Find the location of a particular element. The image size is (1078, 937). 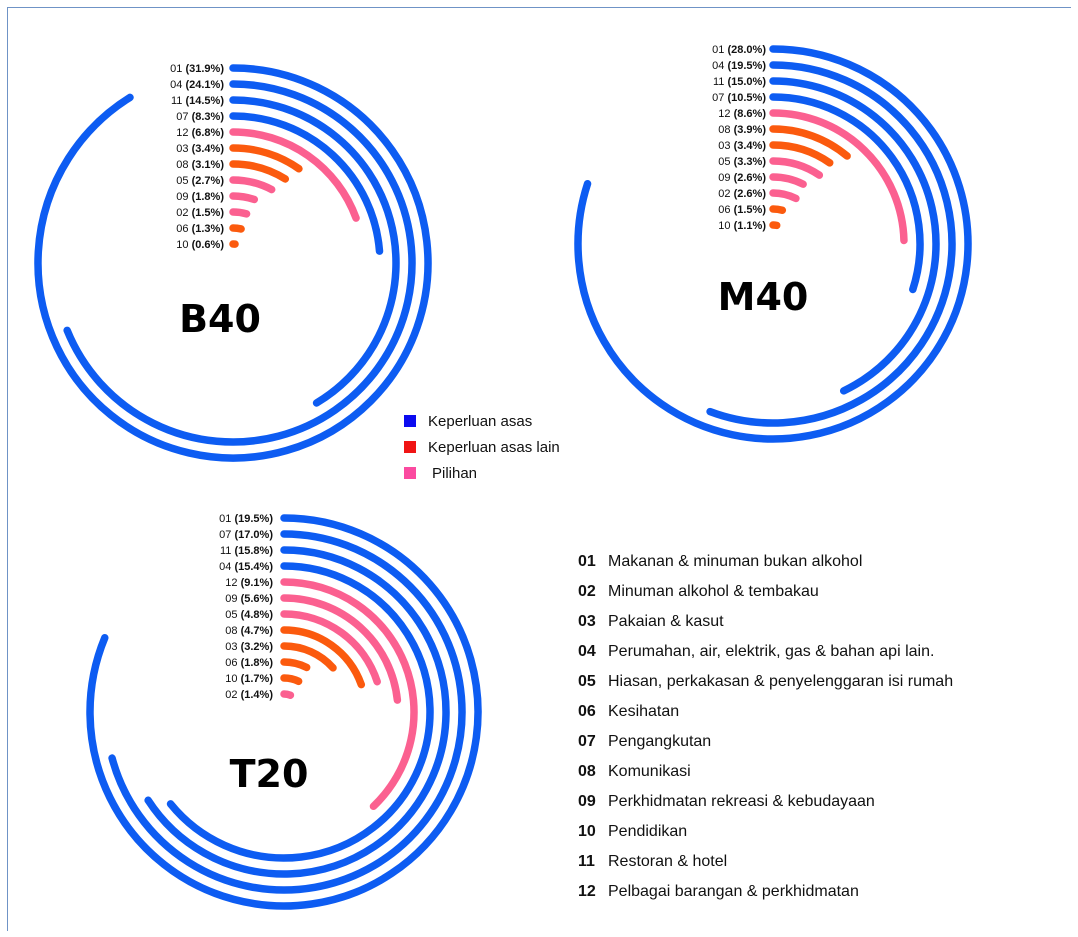

chart-title-b40: B40 is located at coordinates (220, 319).